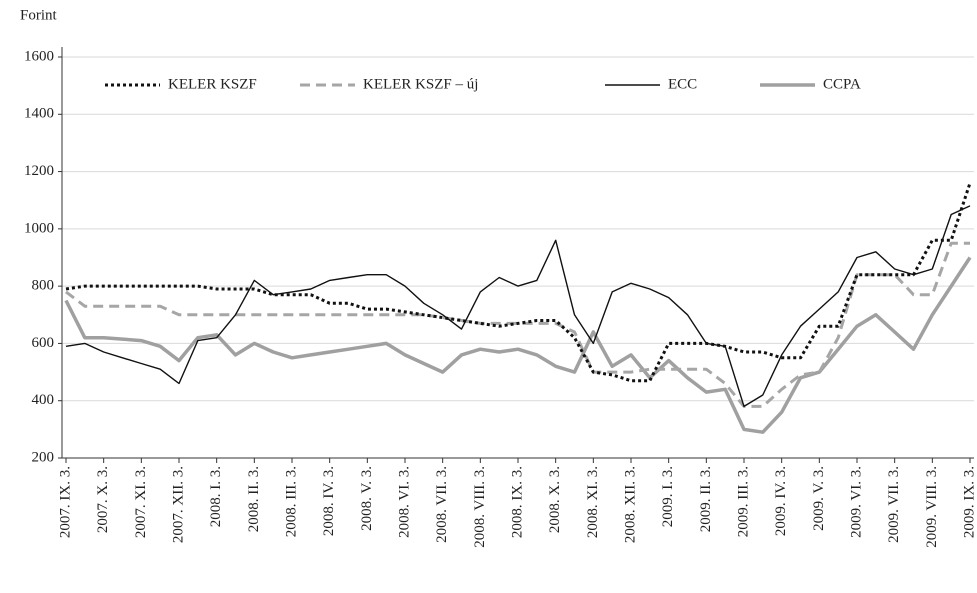 The width and height of the screenshot is (977, 593). Describe the element at coordinates (442, 504) in the screenshot. I see `x-tick-label: 2008. VII. 3.` at that location.